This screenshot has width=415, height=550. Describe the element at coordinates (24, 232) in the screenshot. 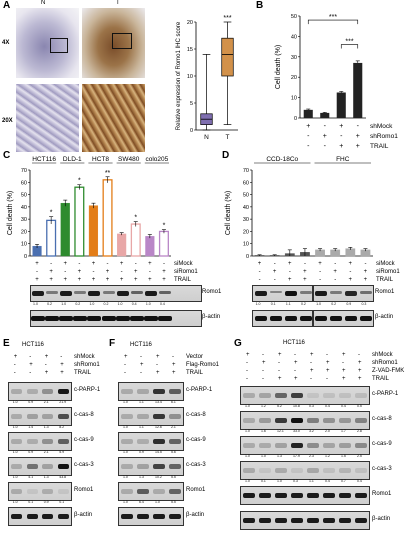

I see `y-tick-label: 20` at that location.